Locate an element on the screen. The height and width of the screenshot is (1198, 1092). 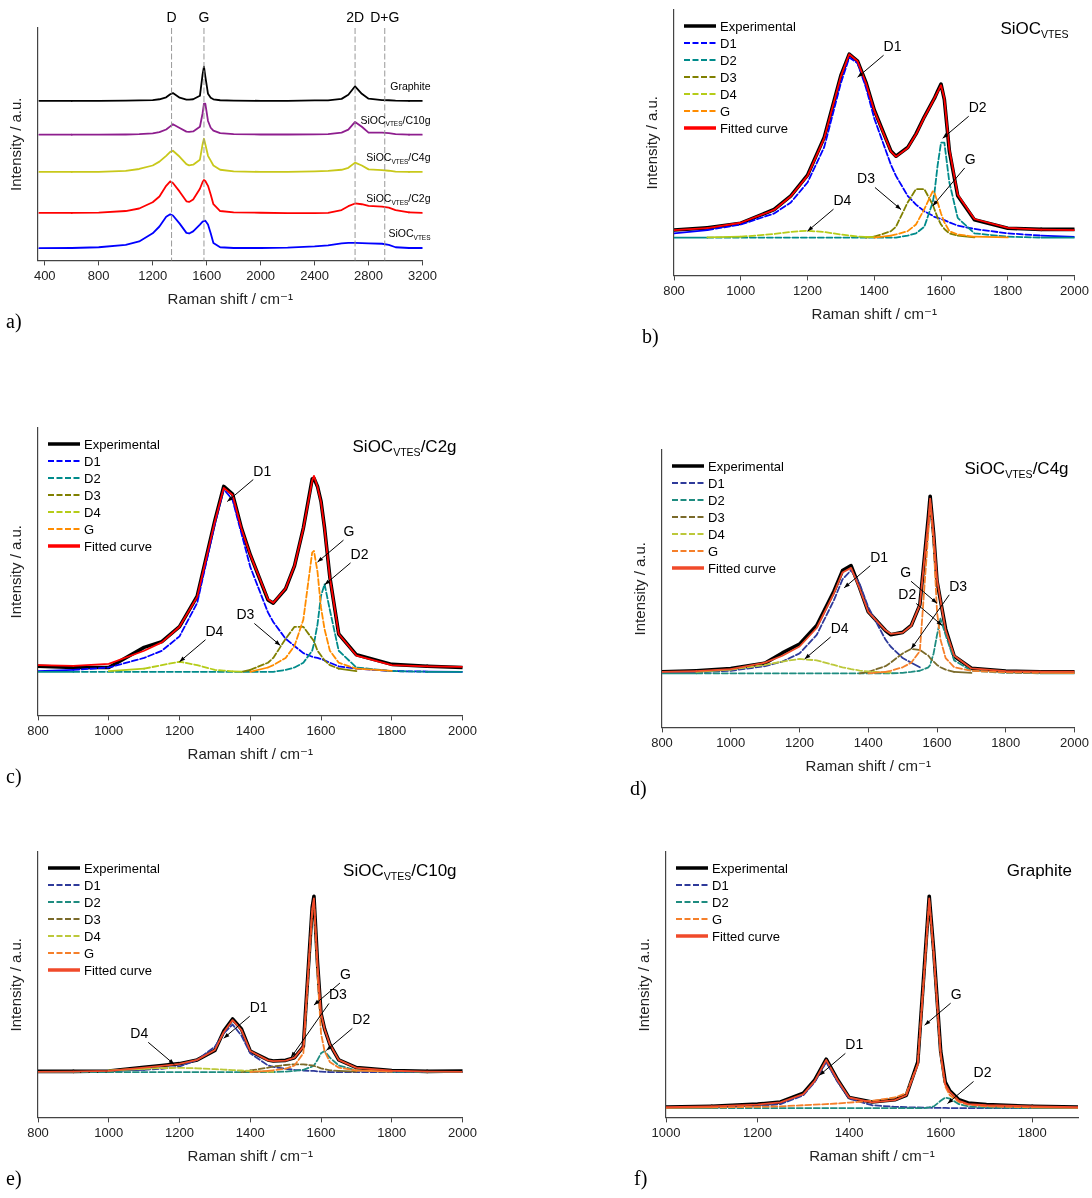
text: a) is located at coordinates (14, 321).